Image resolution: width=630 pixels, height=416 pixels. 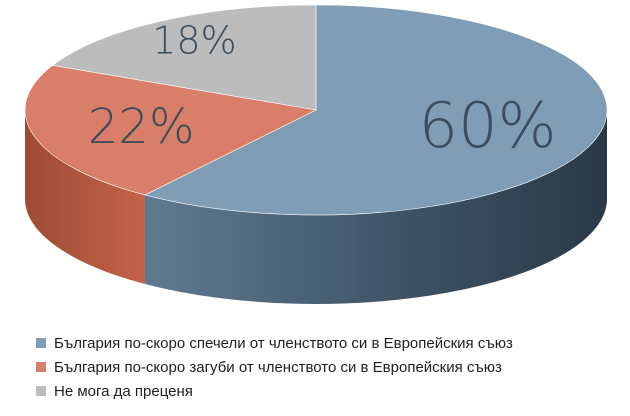 What do you see at coordinates (141, 127) in the screenshot?
I see `data-label-lost: 22%` at bounding box center [141, 127].